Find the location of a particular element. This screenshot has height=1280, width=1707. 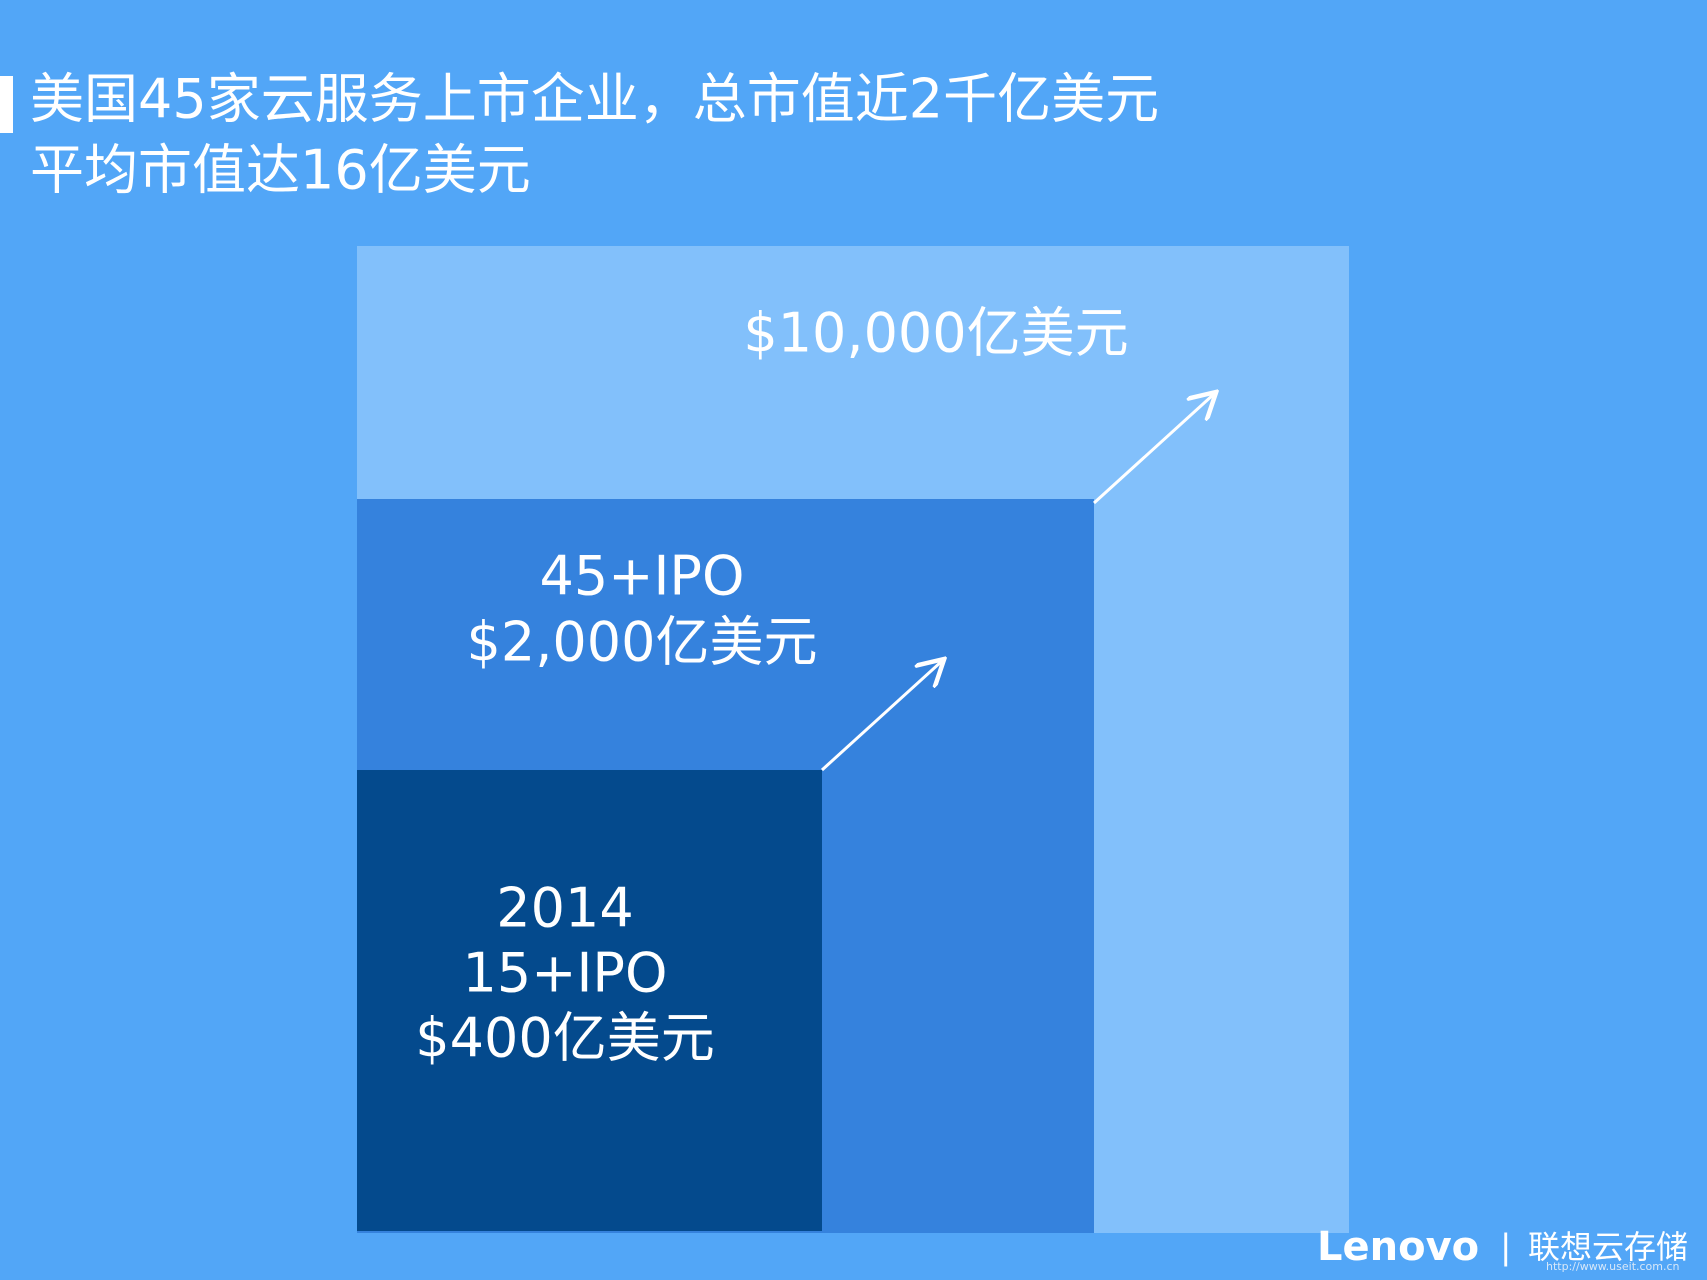

tier-label: 2014 is located at coordinates (564, 908).